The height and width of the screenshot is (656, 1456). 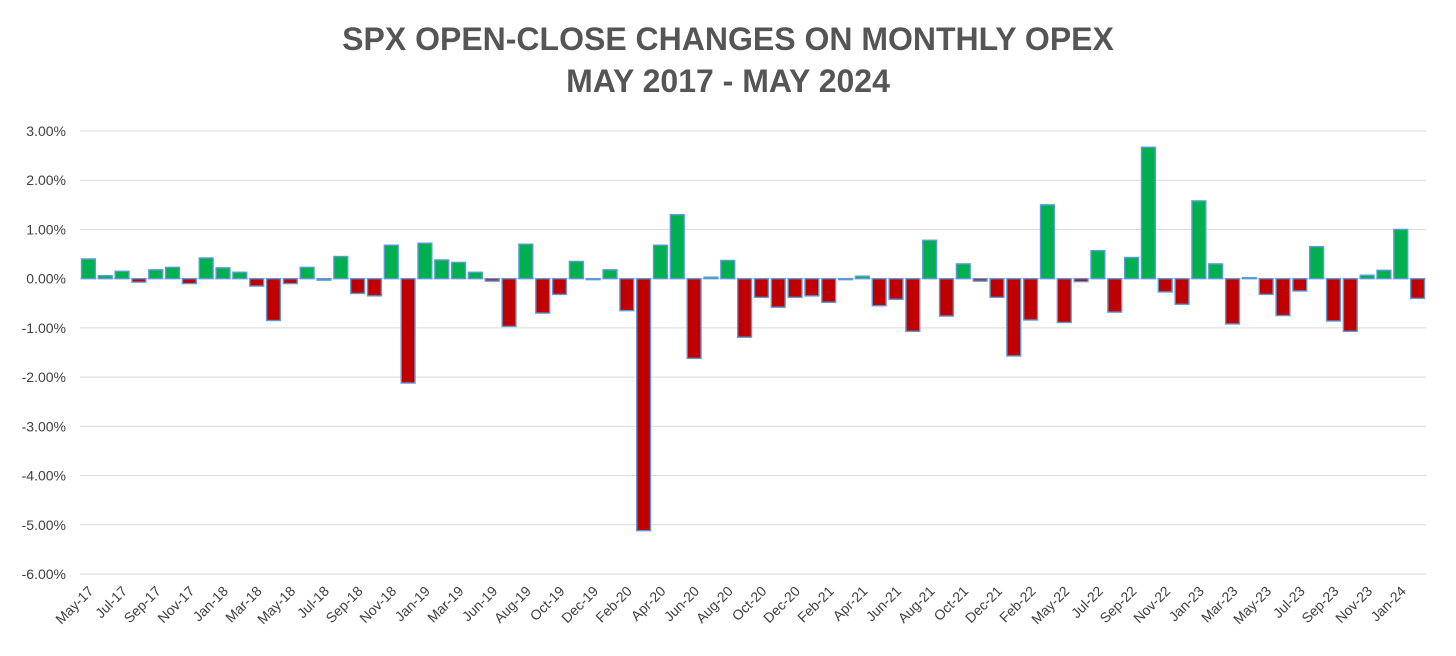 What do you see at coordinates (46, 180) in the screenshot?
I see `y-tick-label: 2.00%` at bounding box center [46, 180].